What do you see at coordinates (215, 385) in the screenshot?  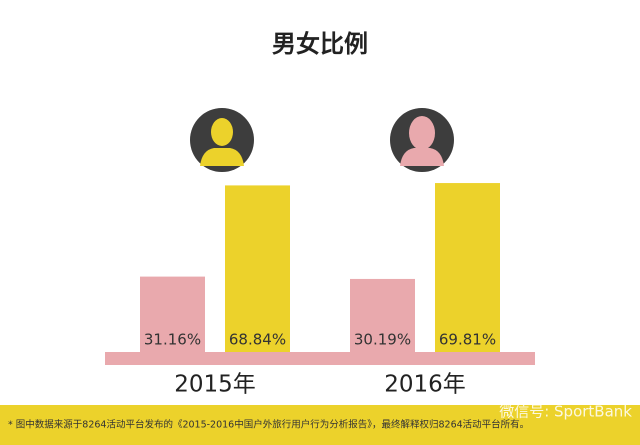 I see `x-tick-label: 2015年` at bounding box center [215, 385].